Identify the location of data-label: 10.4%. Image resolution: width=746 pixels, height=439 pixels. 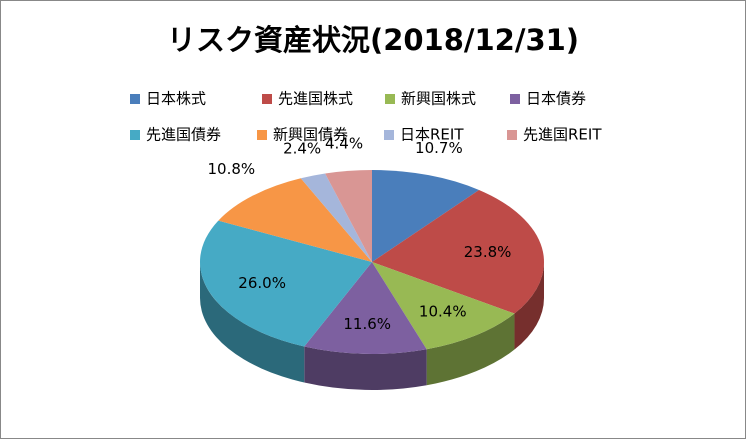
(443, 311).